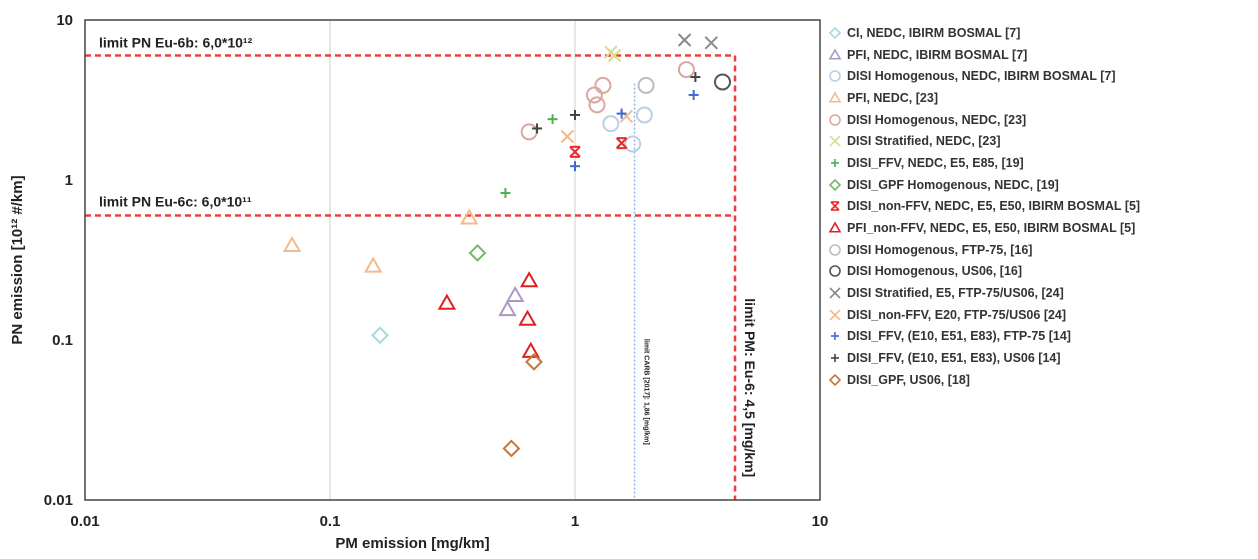  Describe the element at coordinates (84, 521) in the screenshot. I see `x-tick-label: 0.01` at that location.